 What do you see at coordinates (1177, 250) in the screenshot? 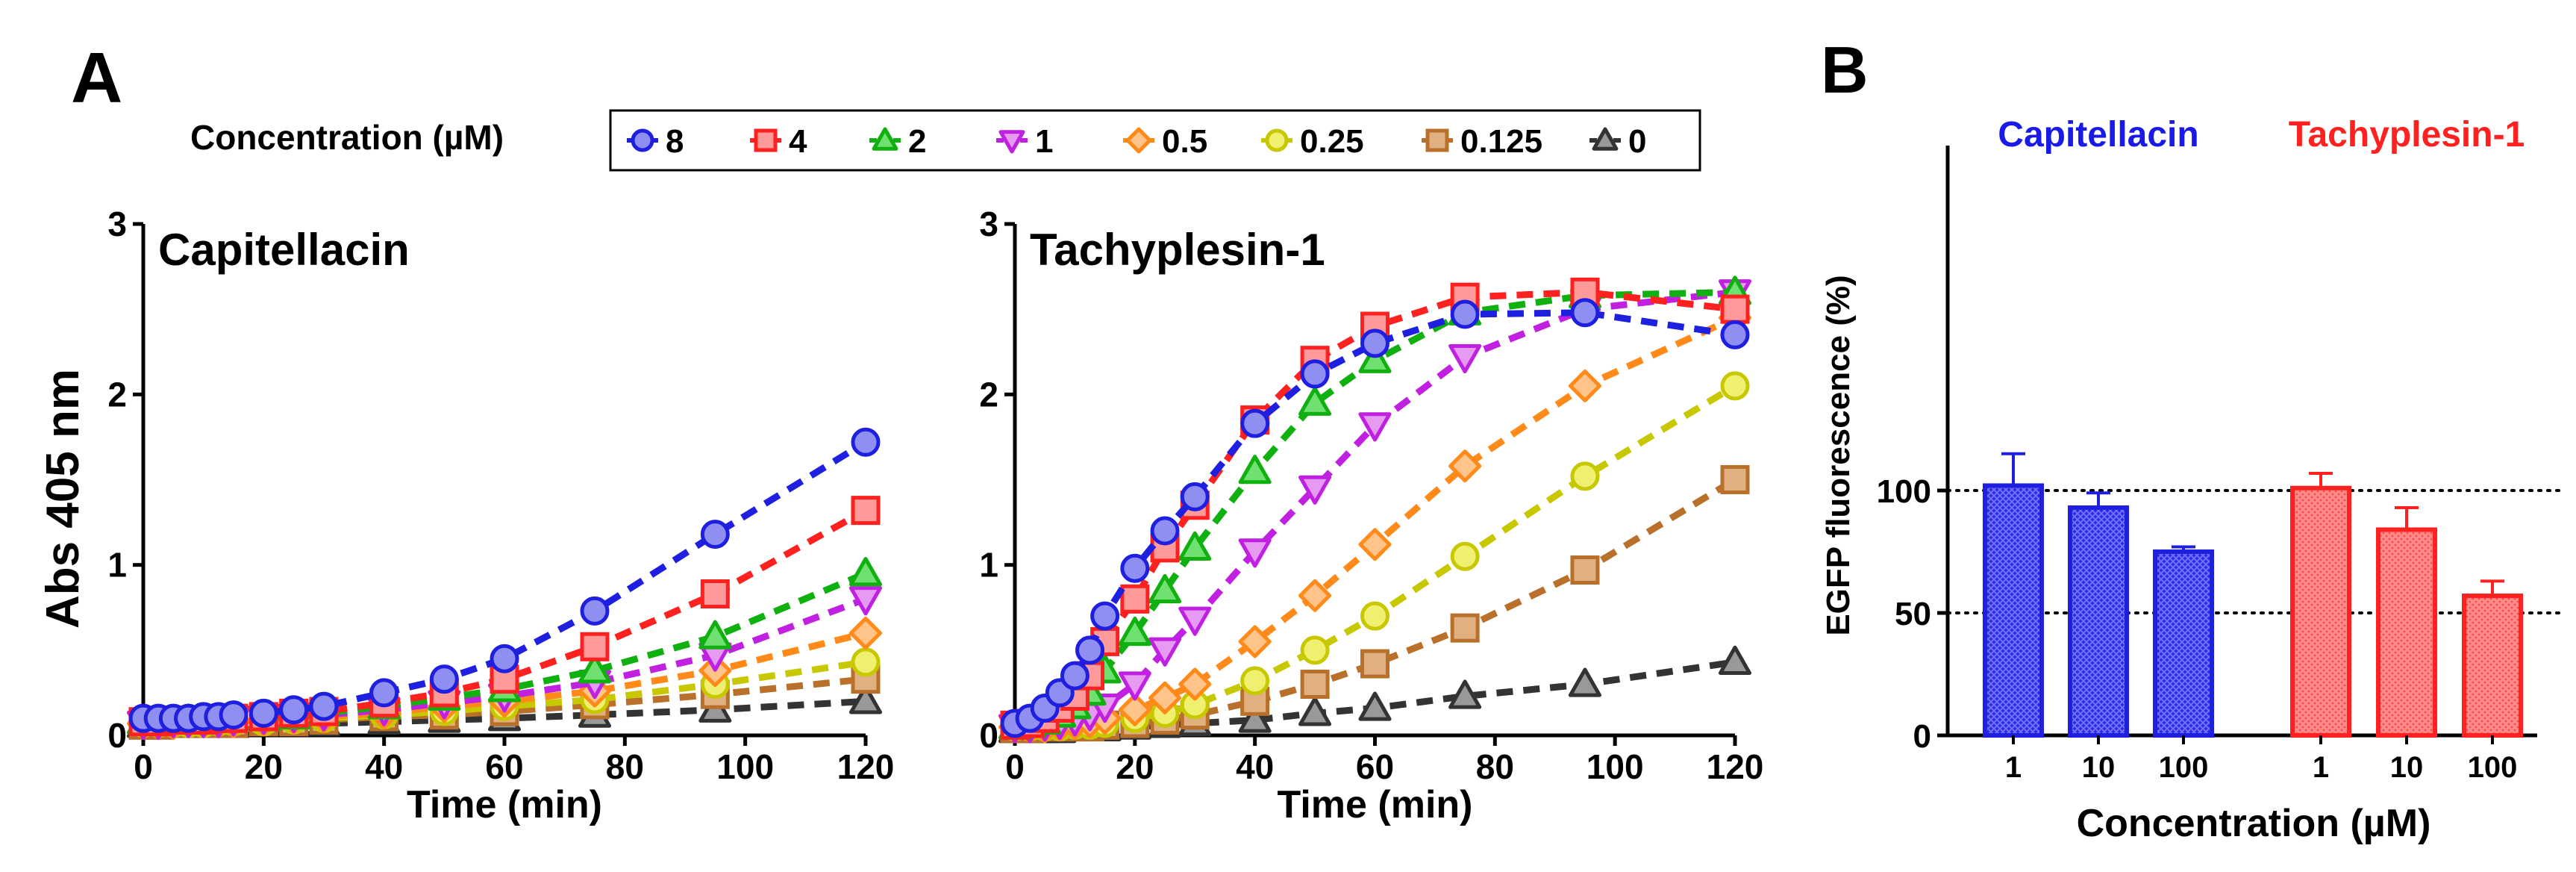
I see `chart-title: Tachyplesin-1` at bounding box center [1177, 250].